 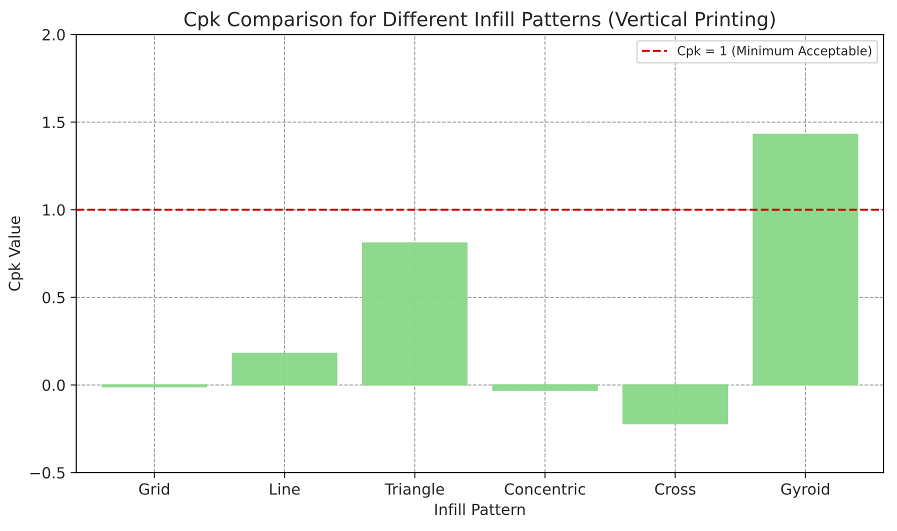 What do you see at coordinates (16, 253) in the screenshot?
I see `y-axis-title: Cpk Value` at bounding box center [16, 253].